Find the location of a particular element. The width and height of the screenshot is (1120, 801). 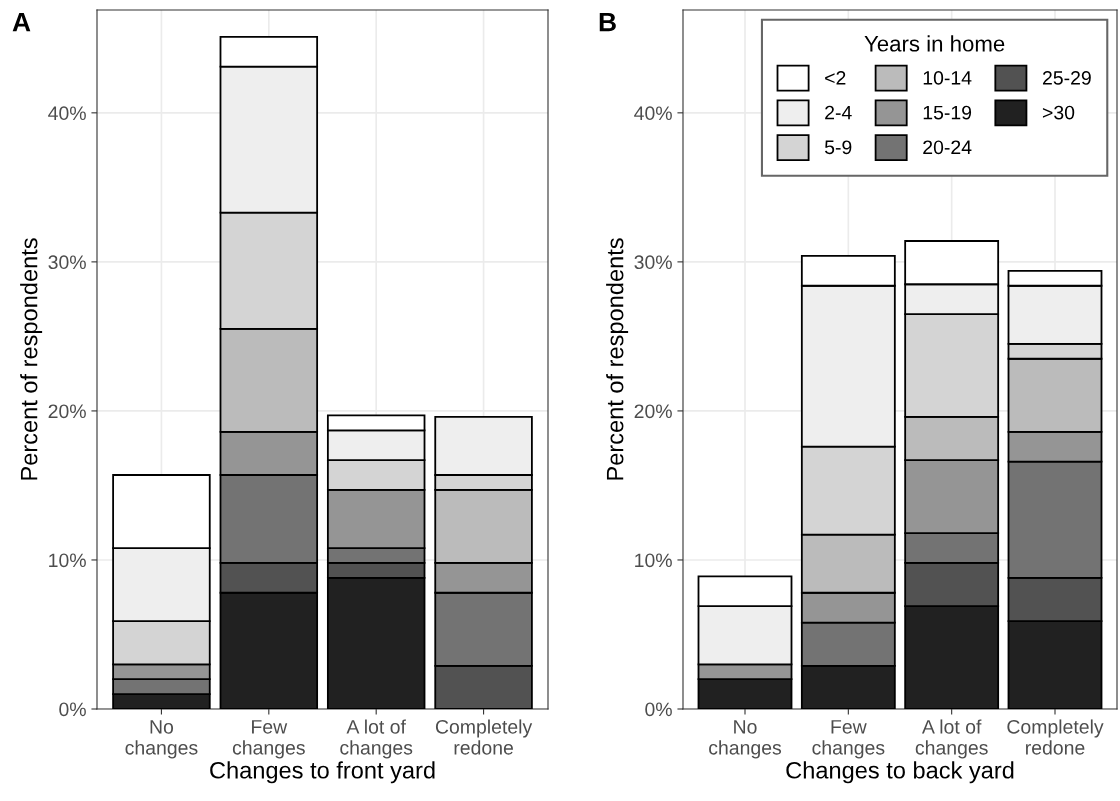

legend-label: <2 is located at coordinates (835, 78).